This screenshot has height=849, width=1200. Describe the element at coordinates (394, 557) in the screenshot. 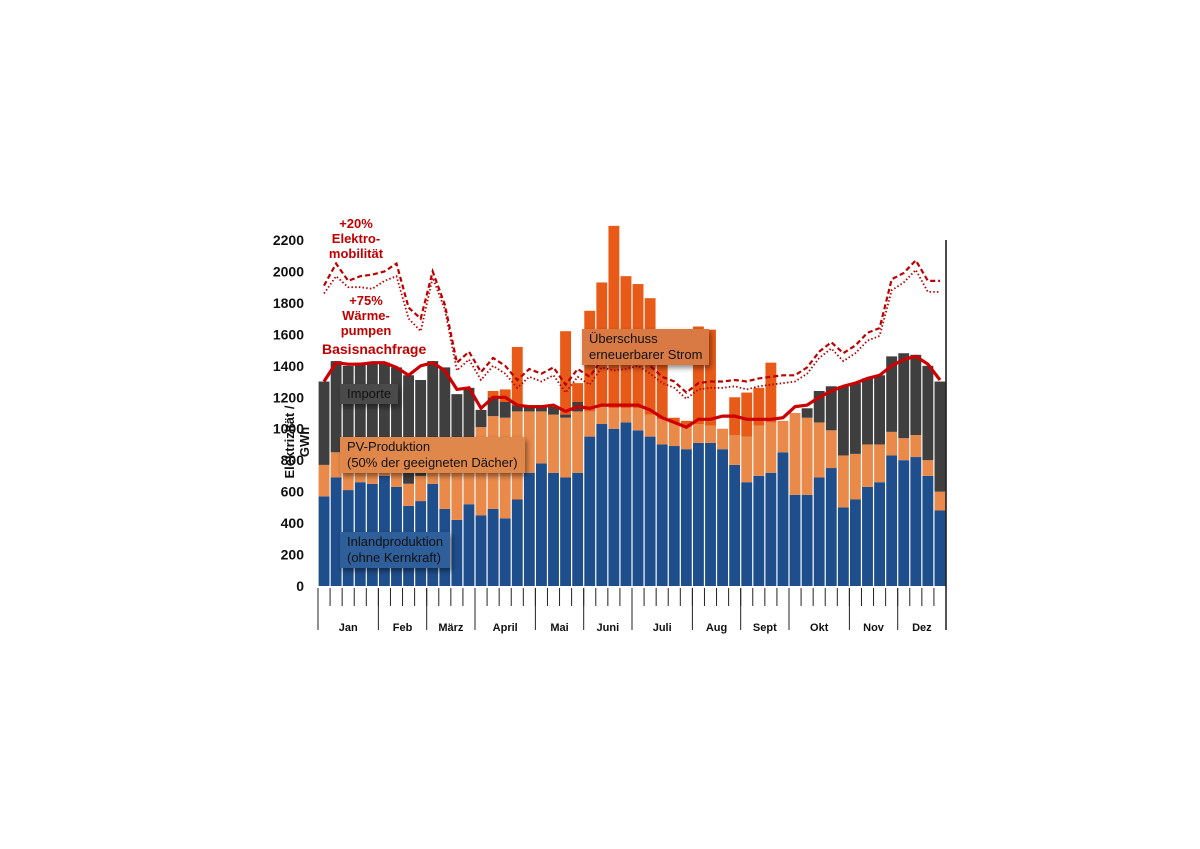

I see `label-inland-line2: (ohne Kernkraft)` at that location.